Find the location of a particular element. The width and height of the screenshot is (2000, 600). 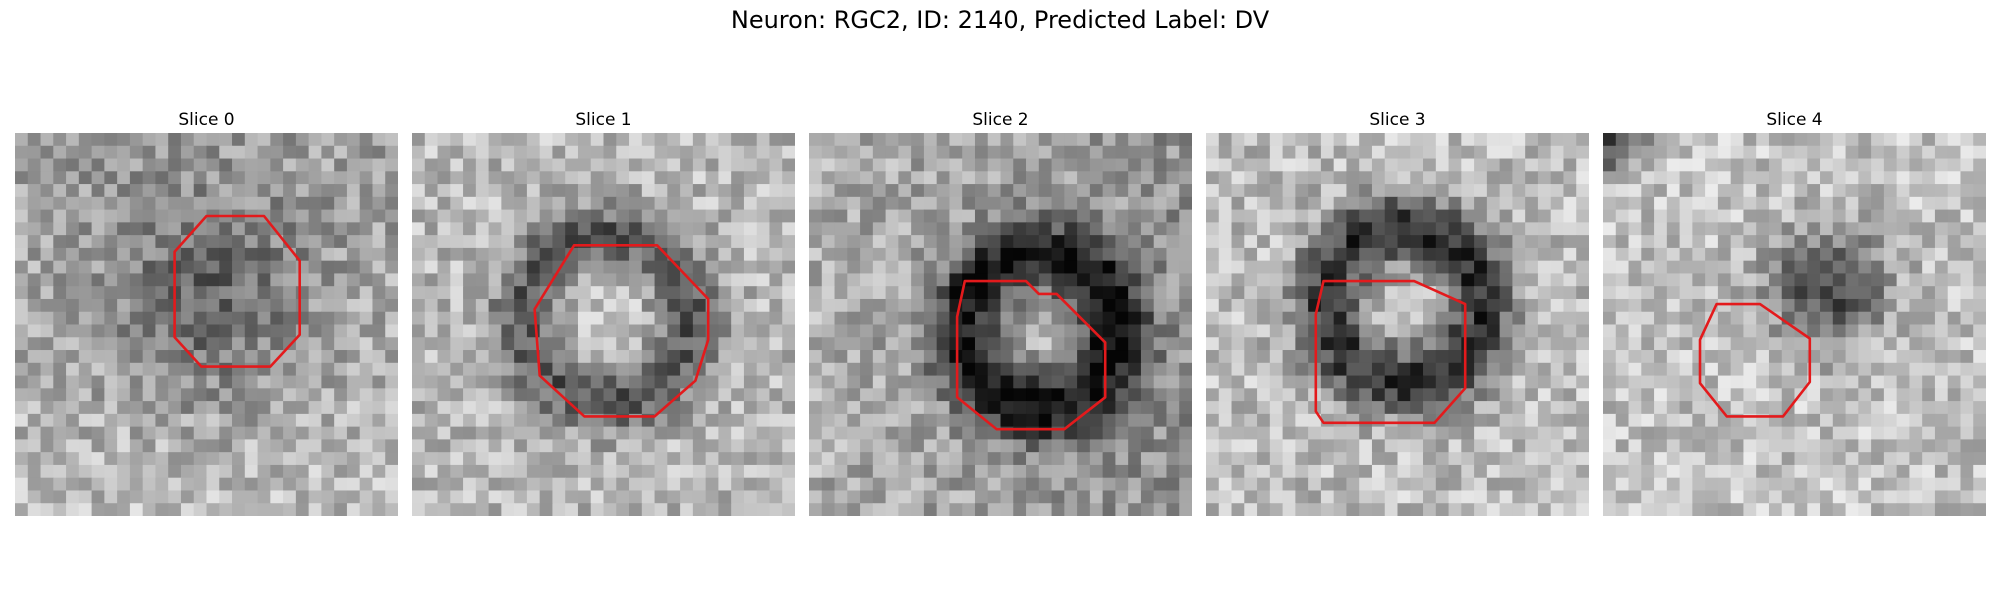

slice-panel-1: Slice 1 is located at coordinates (603, 311).